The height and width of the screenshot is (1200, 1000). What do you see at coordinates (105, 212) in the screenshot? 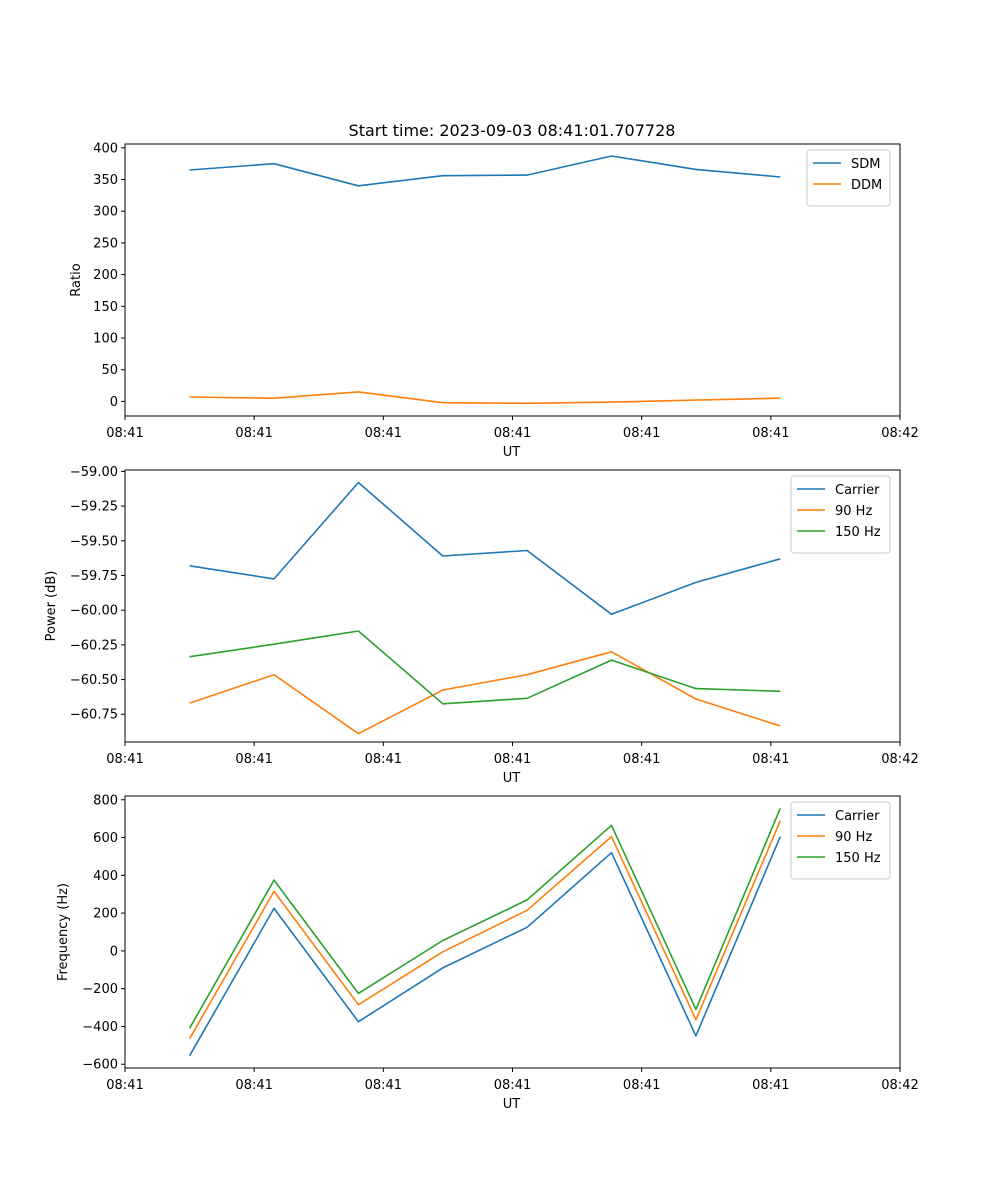
I see `y-tick-label: 300` at bounding box center [105, 212].